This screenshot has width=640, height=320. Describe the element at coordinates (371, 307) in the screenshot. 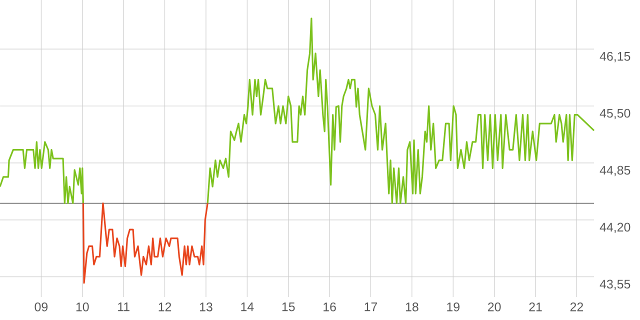

I see `x-tick-label: 17` at that location.